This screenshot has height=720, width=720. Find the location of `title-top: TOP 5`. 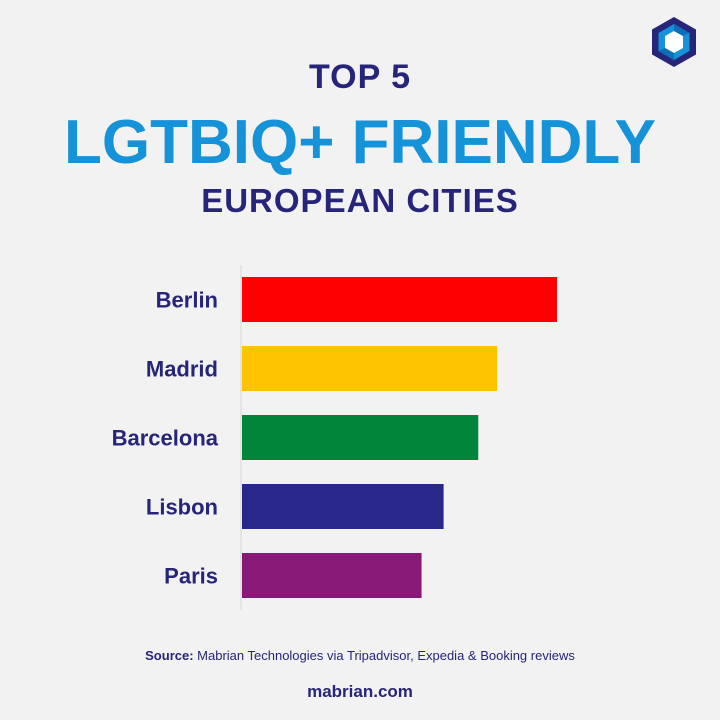

title-top: TOP 5 is located at coordinates (360, 77).